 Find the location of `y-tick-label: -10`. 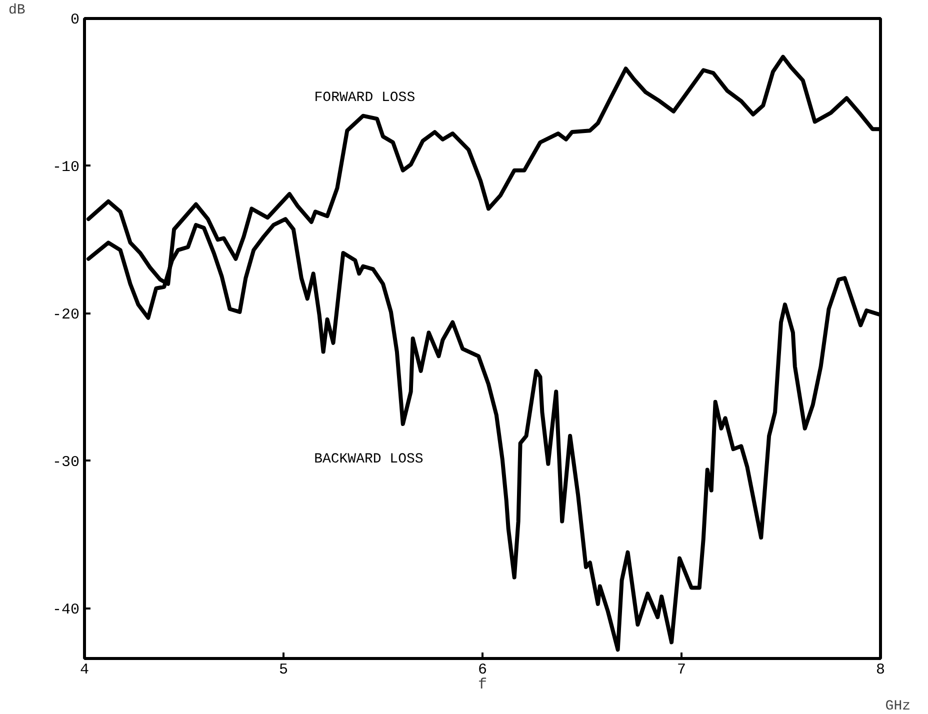

y-tick-label: -10 is located at coordinates (66, 167).